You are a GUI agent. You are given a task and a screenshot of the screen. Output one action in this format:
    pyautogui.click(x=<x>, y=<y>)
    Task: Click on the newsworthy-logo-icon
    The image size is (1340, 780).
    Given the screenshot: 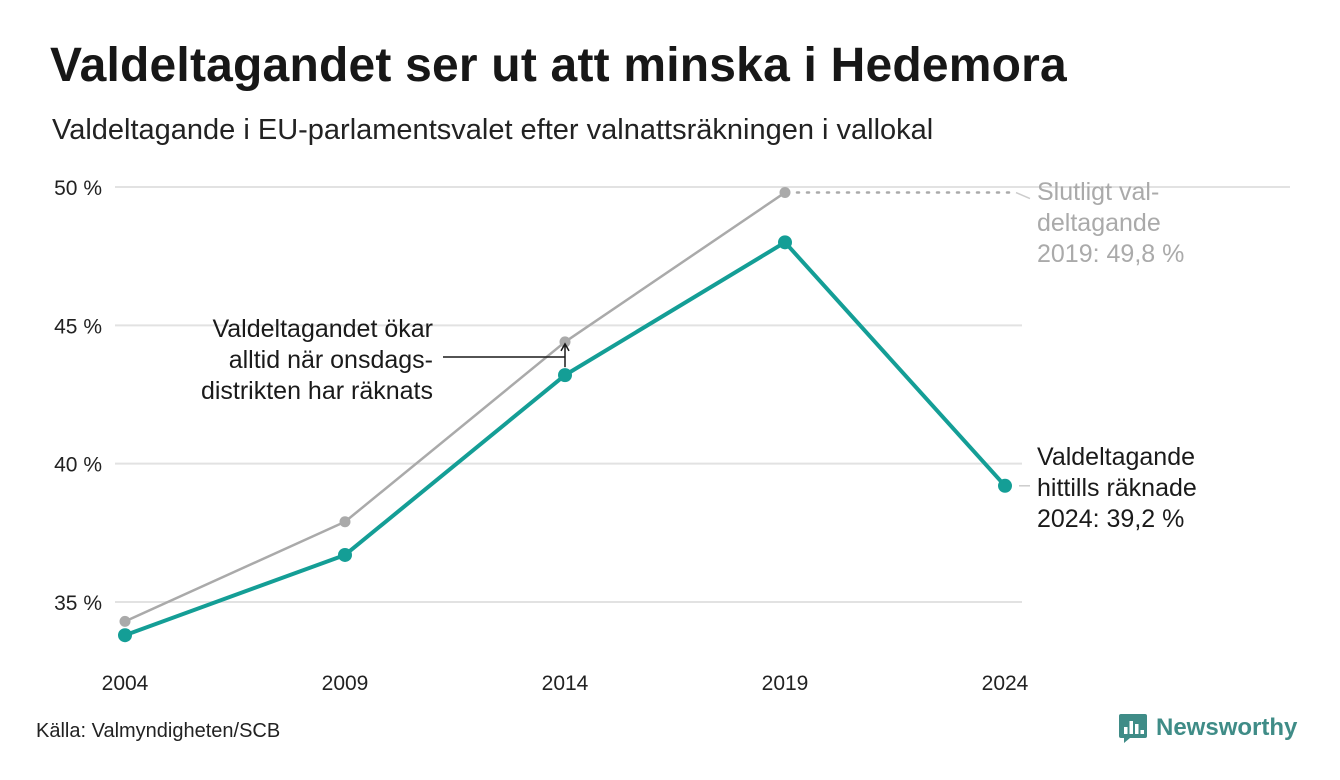 What is the action you would take?
    pyautogui.click(x=1133, y=728)
    